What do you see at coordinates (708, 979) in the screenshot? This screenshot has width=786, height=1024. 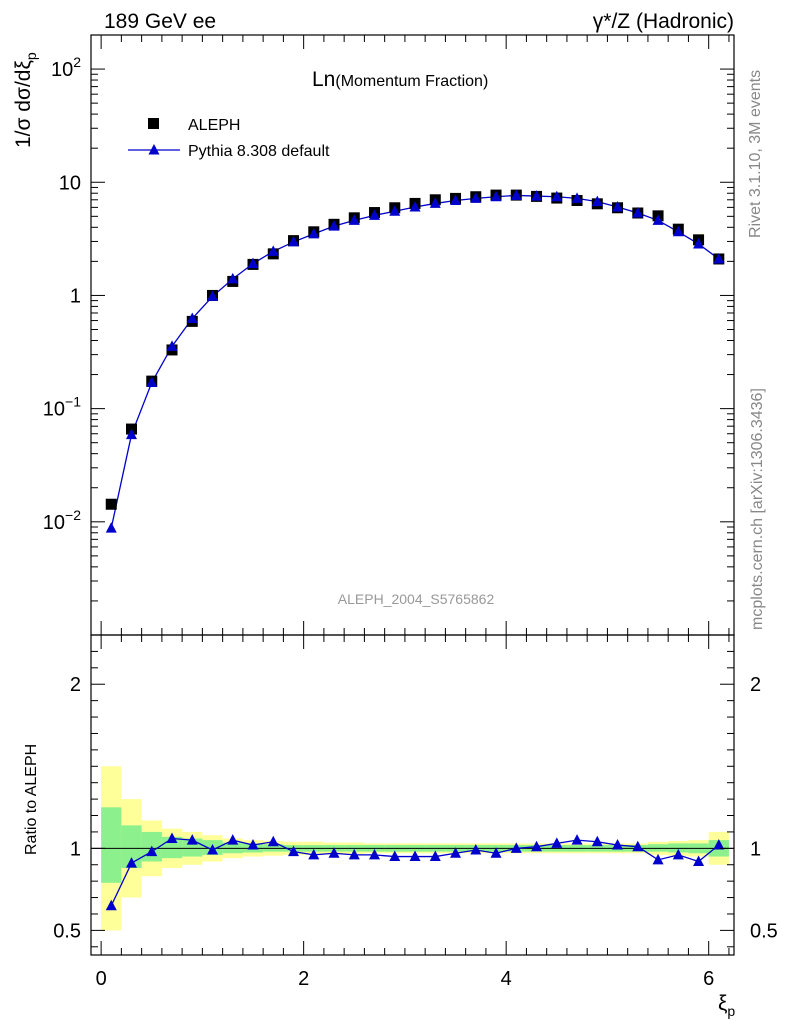 I see `x-tick-label: 6` at bounding box center [708, 979].